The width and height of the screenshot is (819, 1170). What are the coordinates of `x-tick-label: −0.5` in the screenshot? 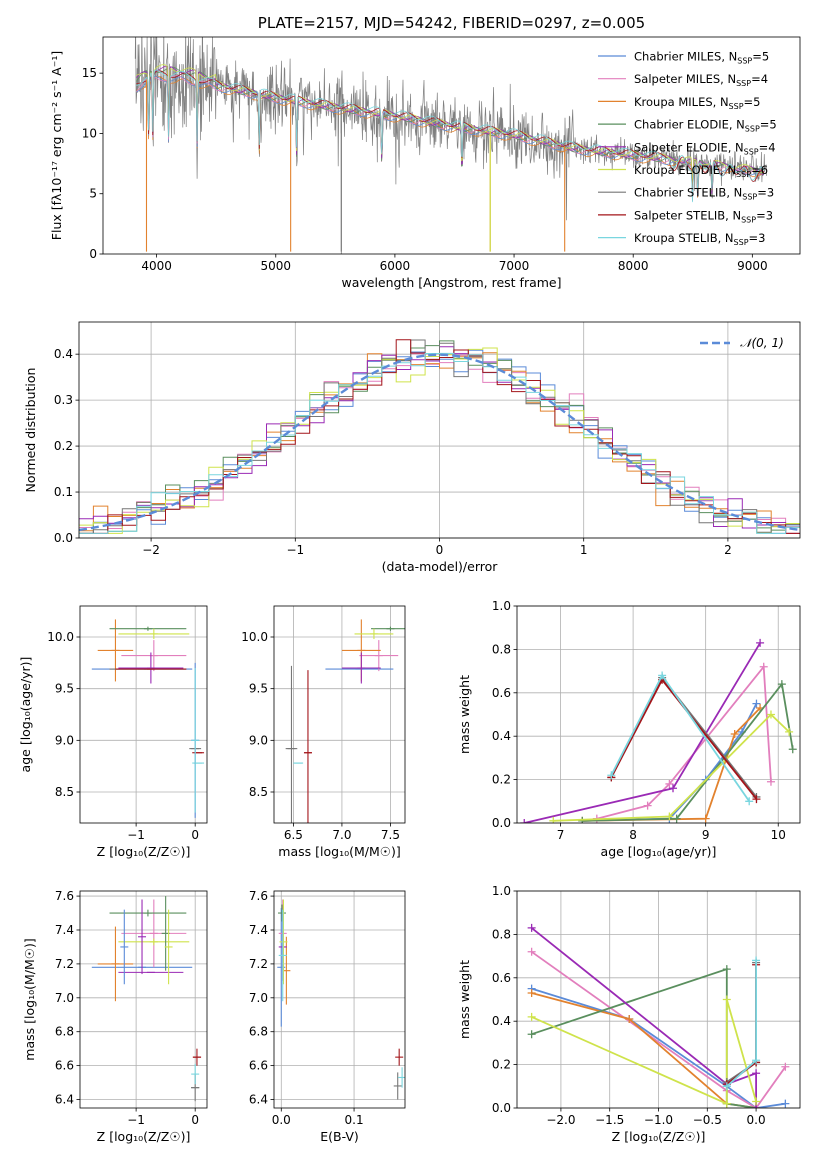 It's located at (707, 1120).